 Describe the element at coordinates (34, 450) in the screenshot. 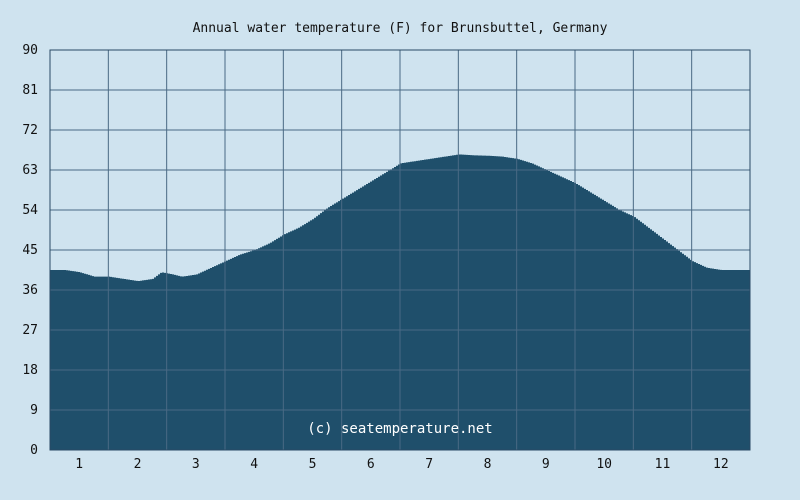

I see `y-tick-label: 0` at that location.